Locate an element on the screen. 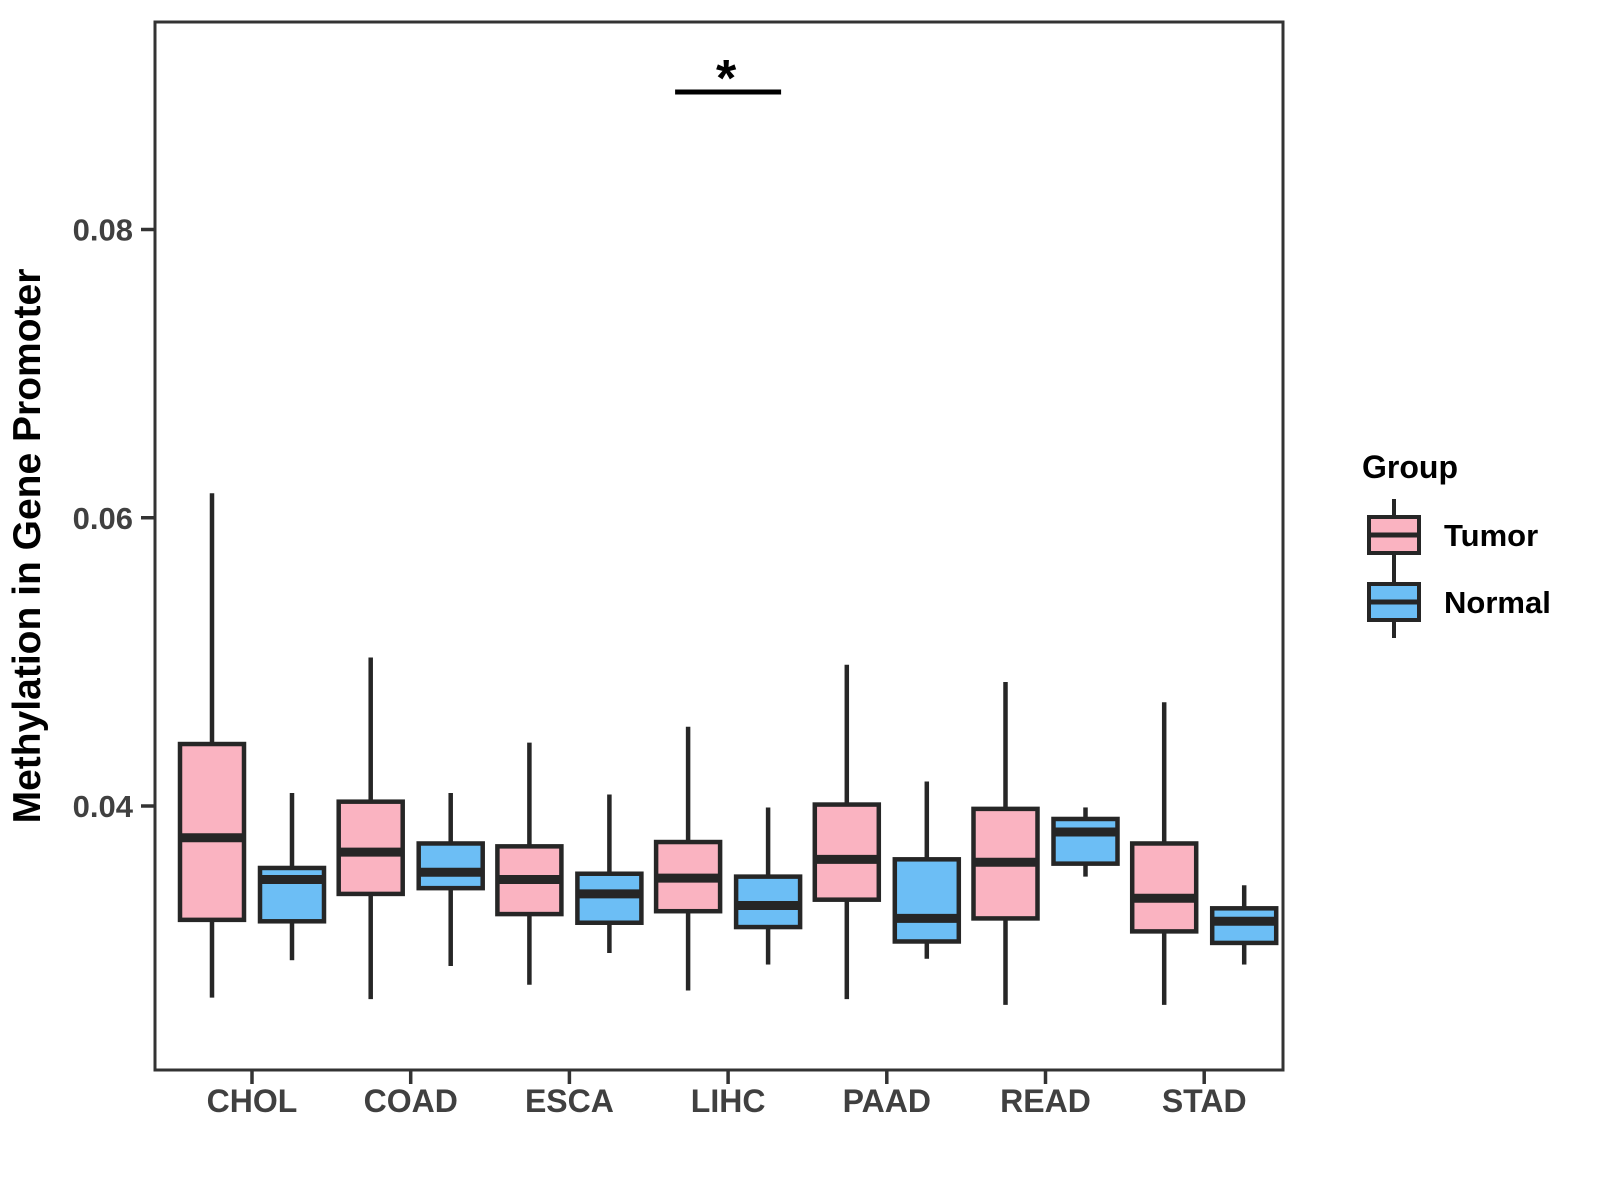 Image resolution: width=1600 pixels, height=1200 pixels. boxplot-stad-normal is located at coordinates (1244, 925).